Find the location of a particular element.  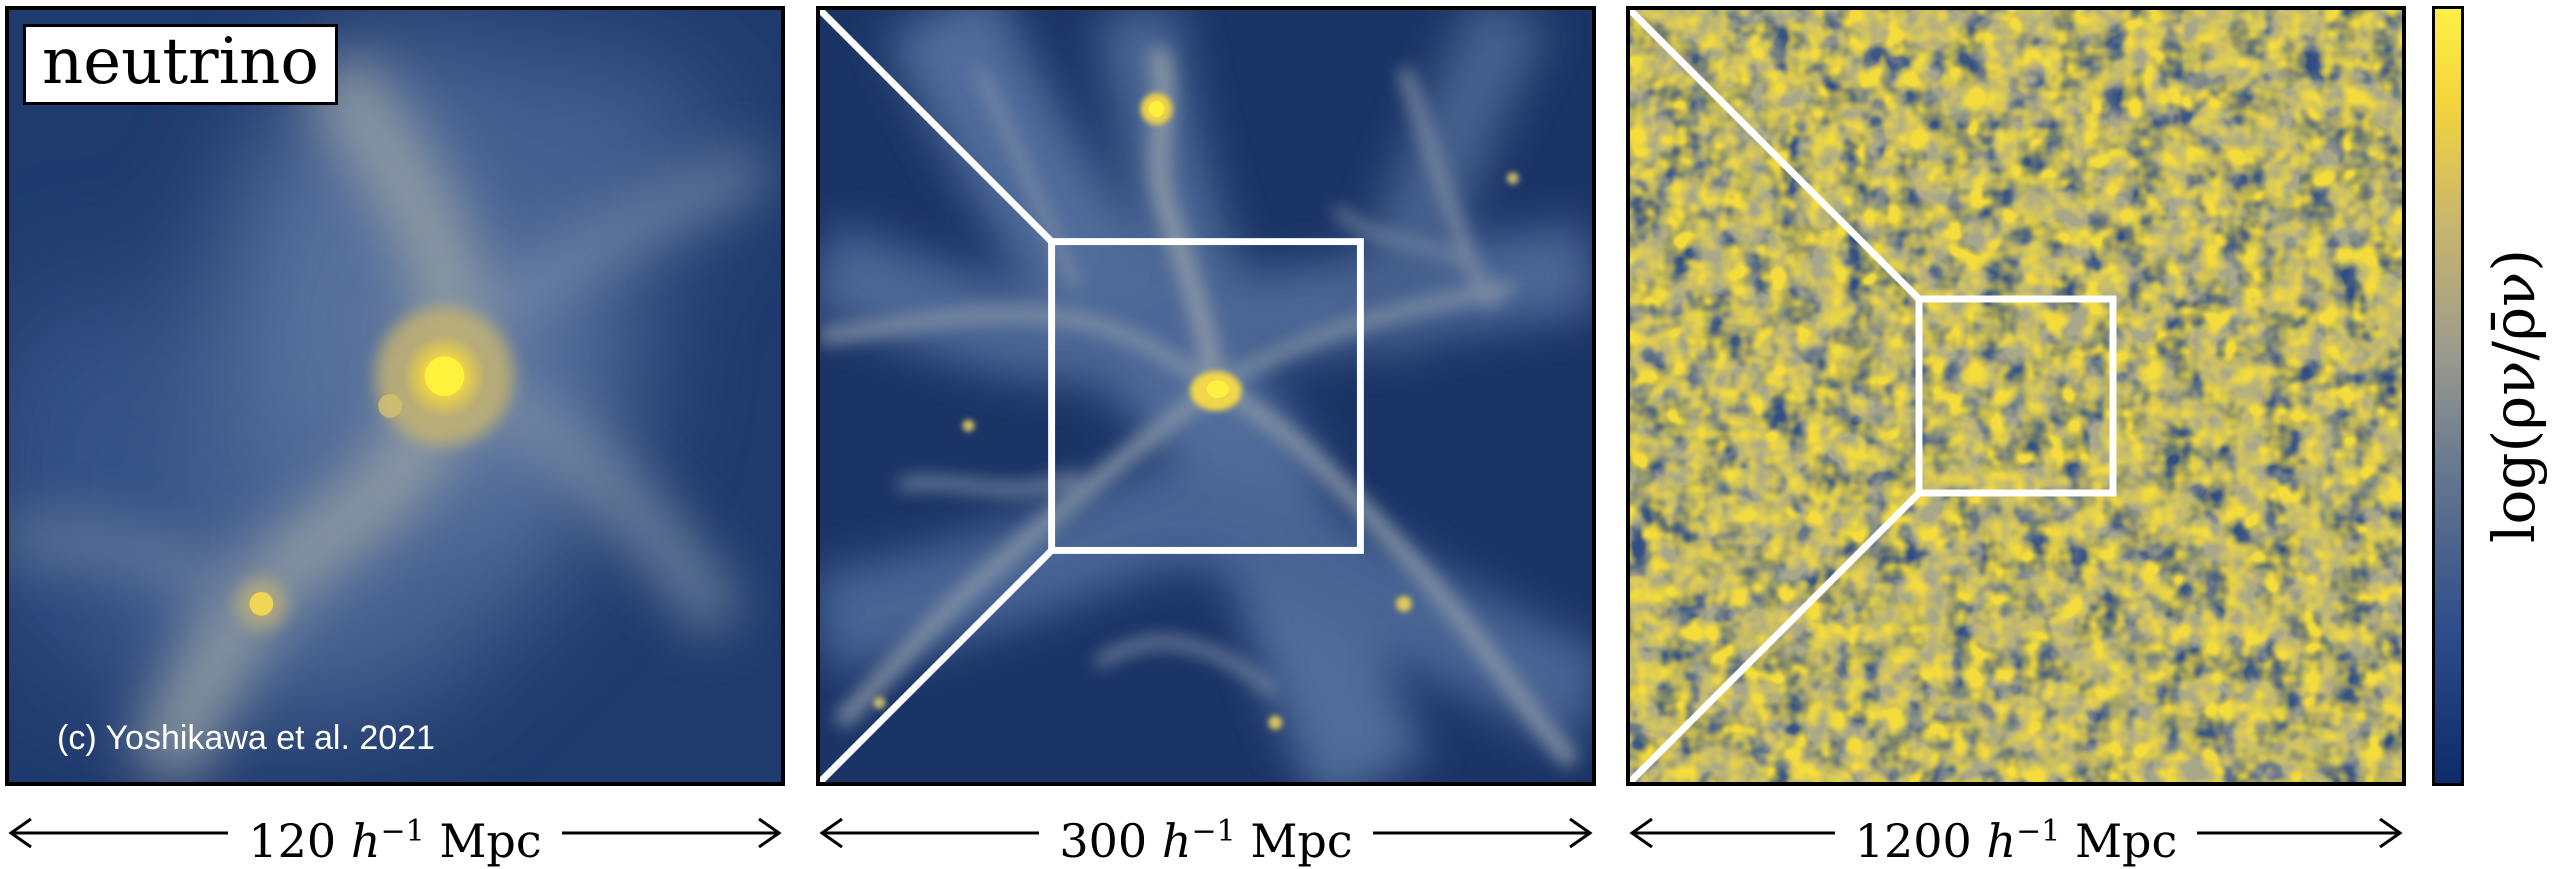

colorbar is located at coordinates (2448, 396).